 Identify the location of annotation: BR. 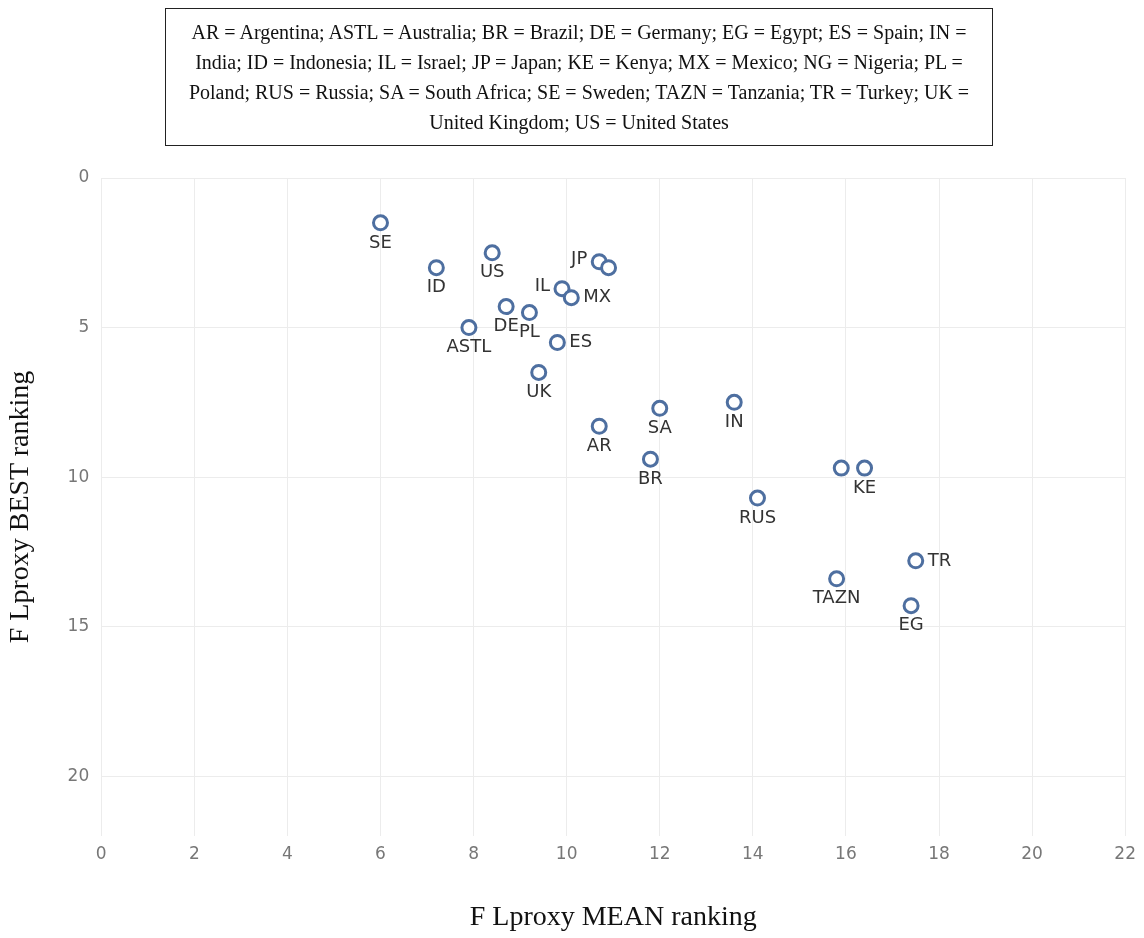
(650, 477).